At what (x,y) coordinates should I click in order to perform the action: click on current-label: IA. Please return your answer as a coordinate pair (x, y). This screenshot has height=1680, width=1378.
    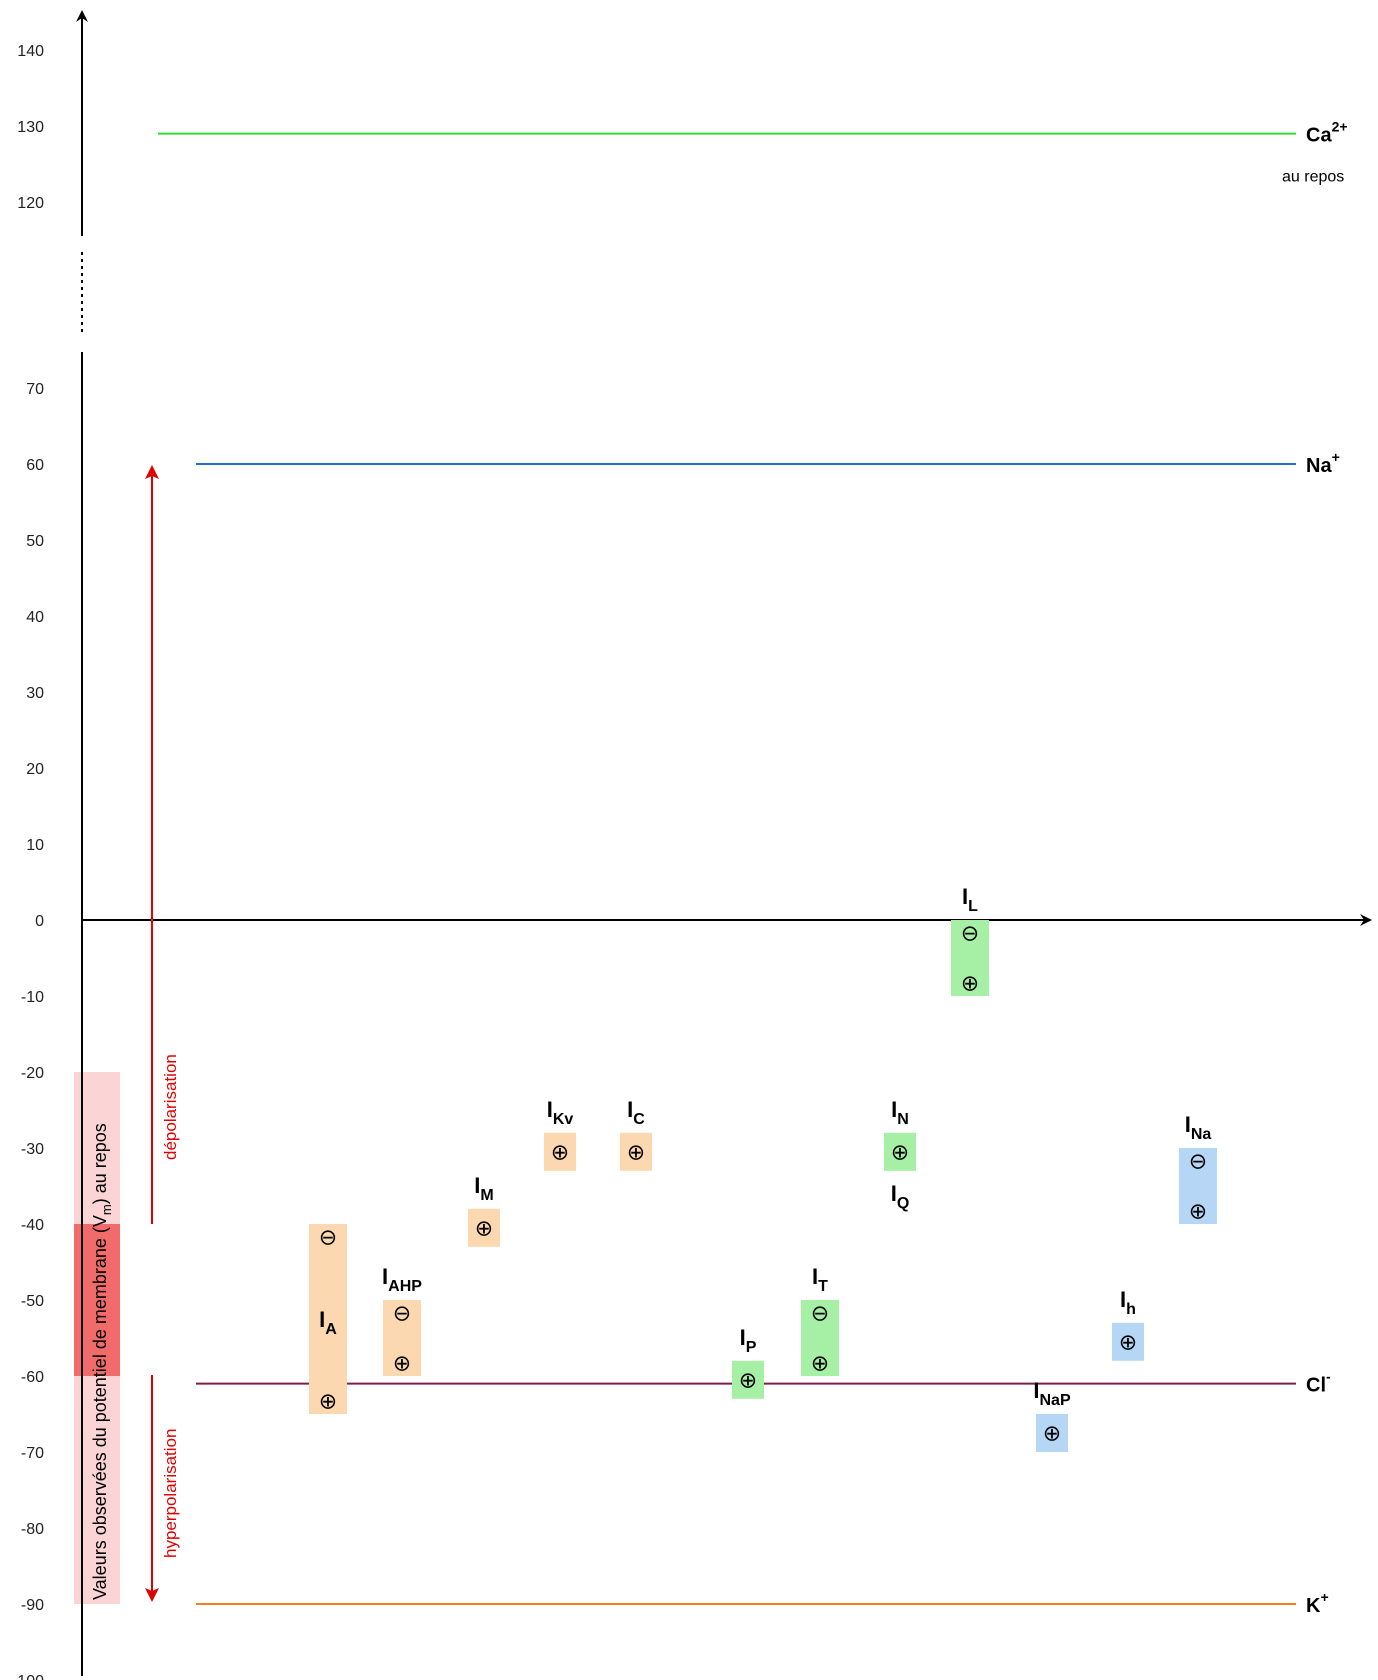
    Looking at the image, I should click on (328, 1322).